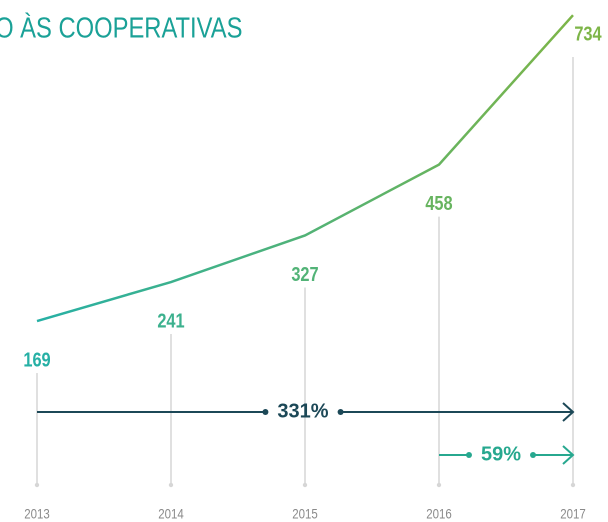 Image resolution: width=608 pixels, height=522 pixels. Describe the element at coordinates (304, 273) in the screenshot. I see `value-label: 327` at that location.